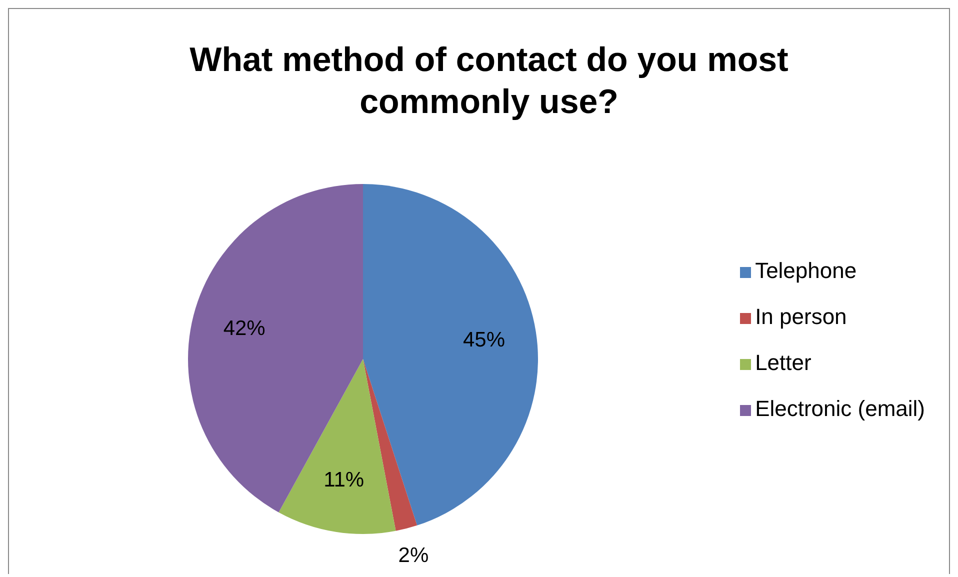 Image resolution: width=958 pixels, height=577 pixels. Describe the element at coordinates (801, 316) in the screenshot. I see `legend-label: In person` at that location.